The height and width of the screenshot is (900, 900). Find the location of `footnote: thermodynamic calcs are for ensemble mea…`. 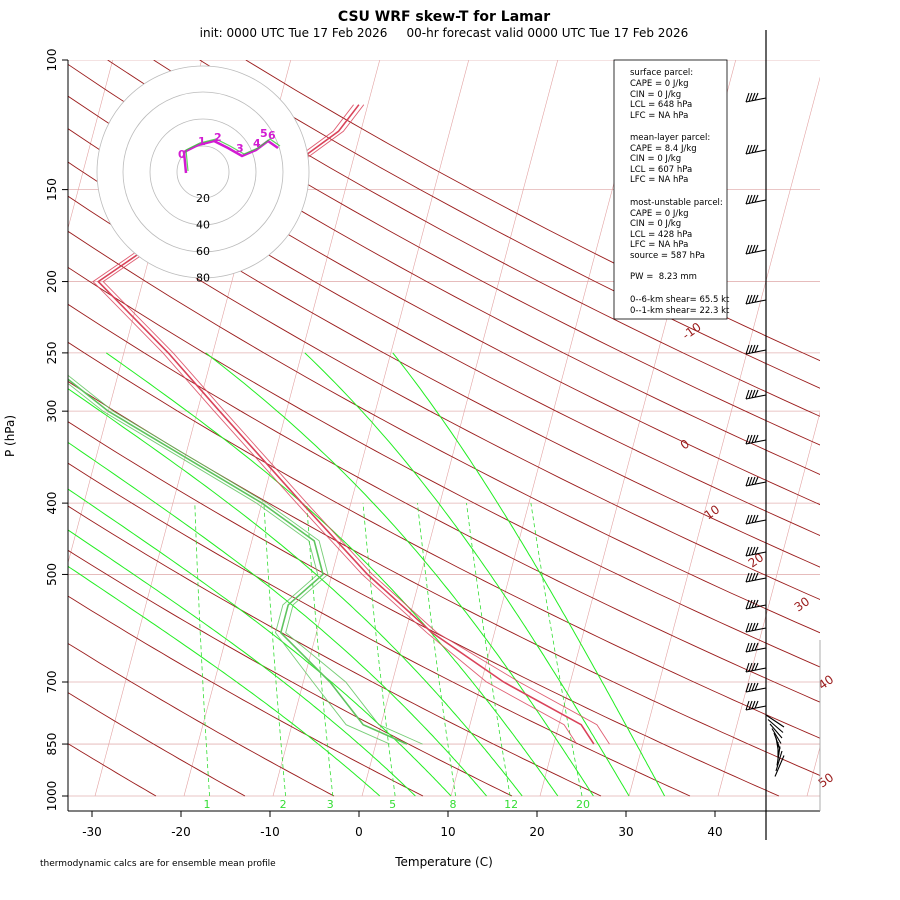

footnote: thermodynamic calcs are for ensemble mea… is located at coordinates (158, 864).